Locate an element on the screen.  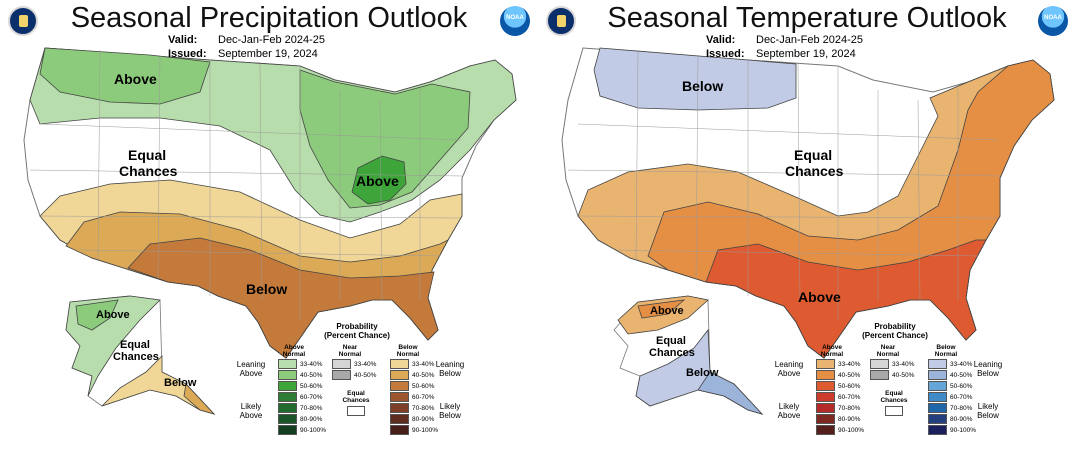
legend-leaning-above: Leaning Above is located at coordinates (251, 369).